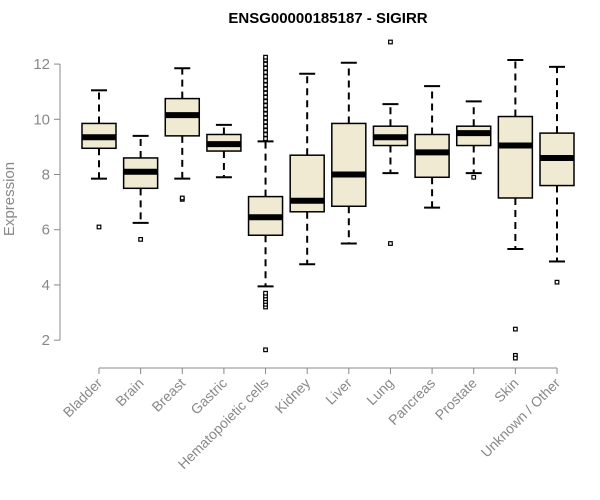 This screenshot has height=500, width=600. Describe the element at coordinates (557, 175) in the screenshot. I see `box-unknown-other` at that location.